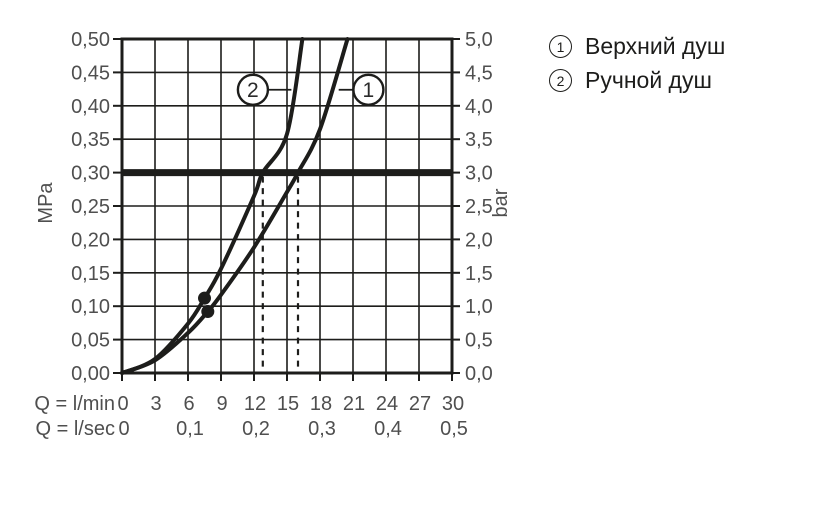 Image resolution: width=832 pixels, height=530 pixels. I want to click on bar-tick-label: 4,5, so click(479, 73).